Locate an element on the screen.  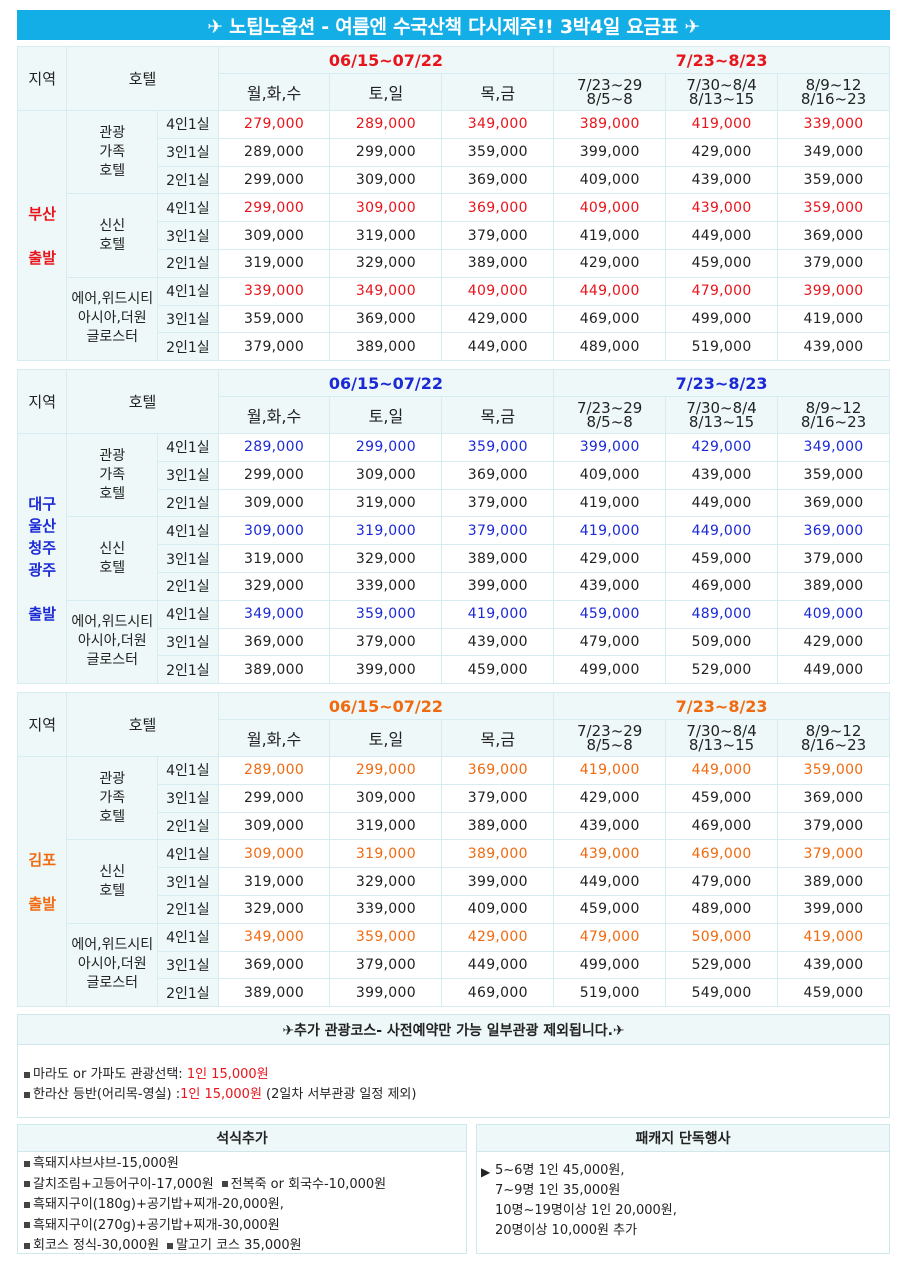
day-header: 토,일 is located at coordinates (386, 92).